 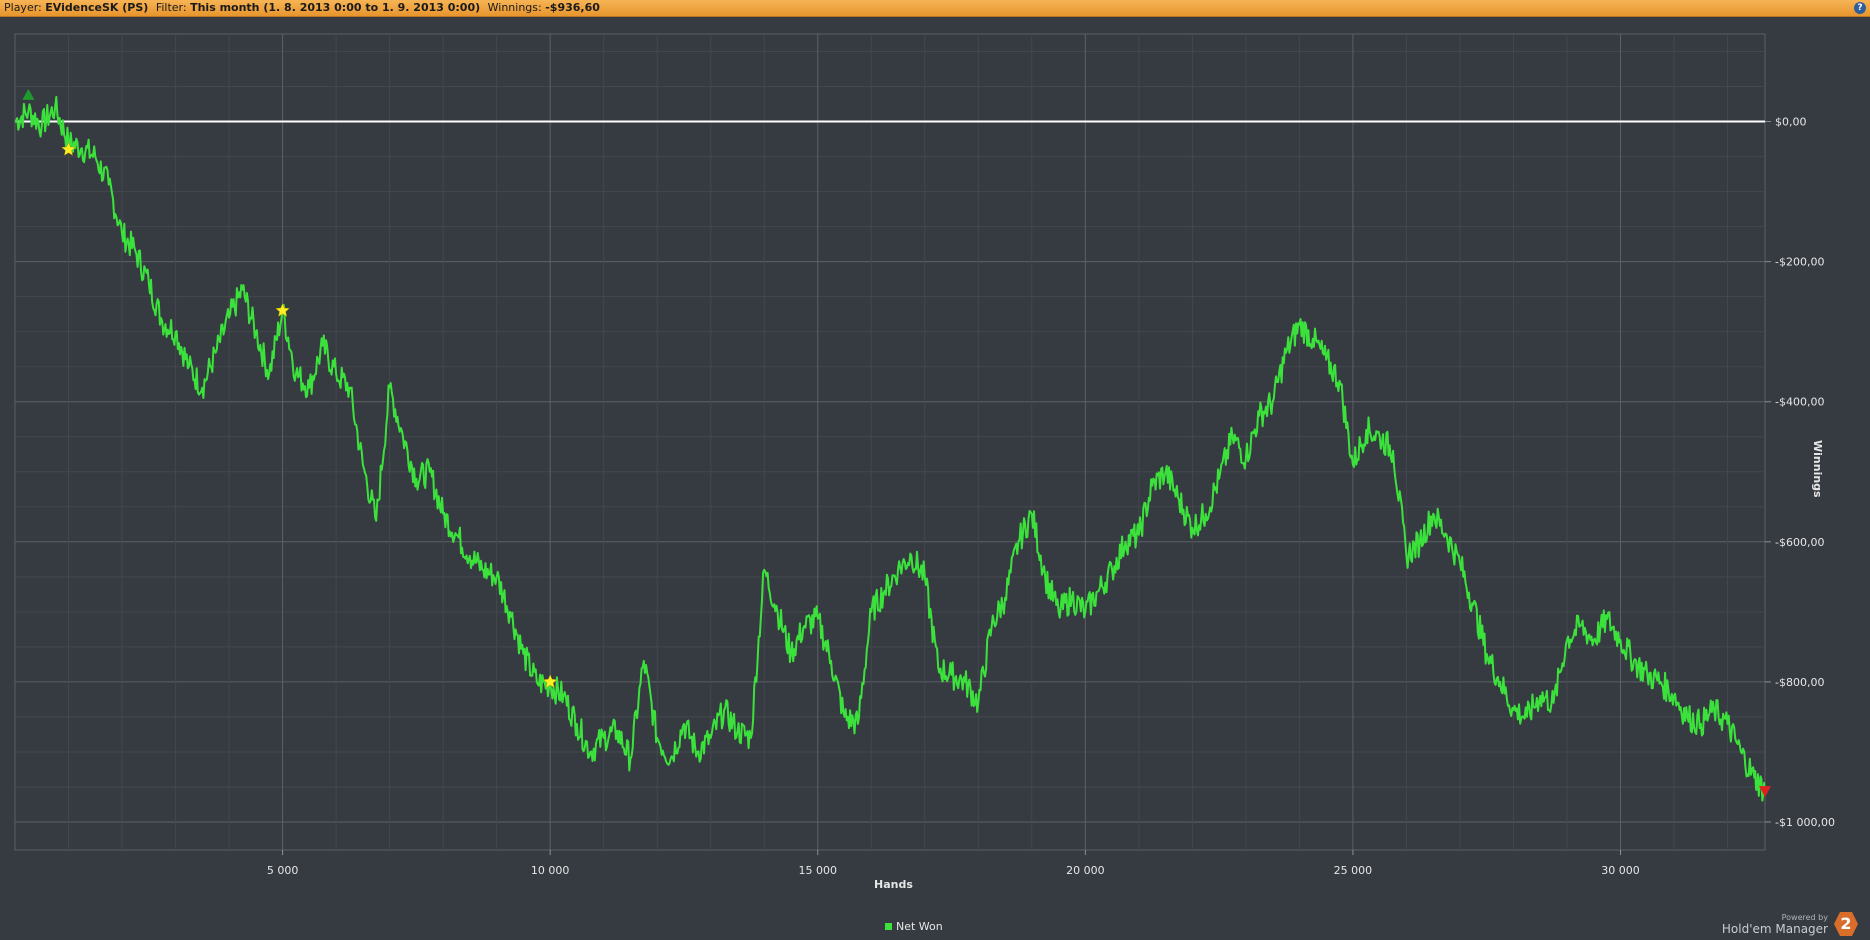 I want to click on x-tick-label: 15 000, so click(x=818, y=870).